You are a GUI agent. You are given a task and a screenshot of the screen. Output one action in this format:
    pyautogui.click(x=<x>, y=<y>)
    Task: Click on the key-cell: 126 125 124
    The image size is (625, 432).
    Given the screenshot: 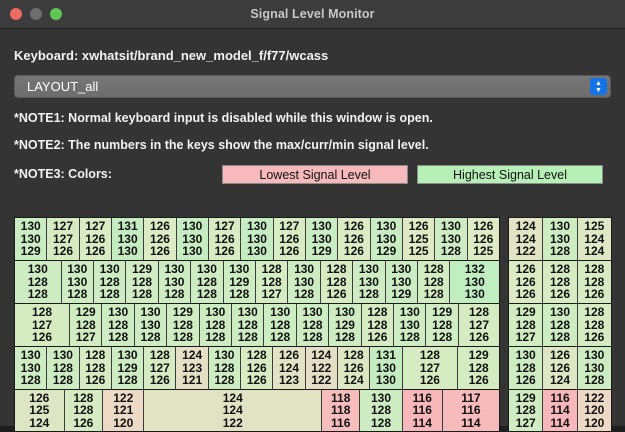 What is the action you would take?
    pyautogui.click(x=40, y=410)
    